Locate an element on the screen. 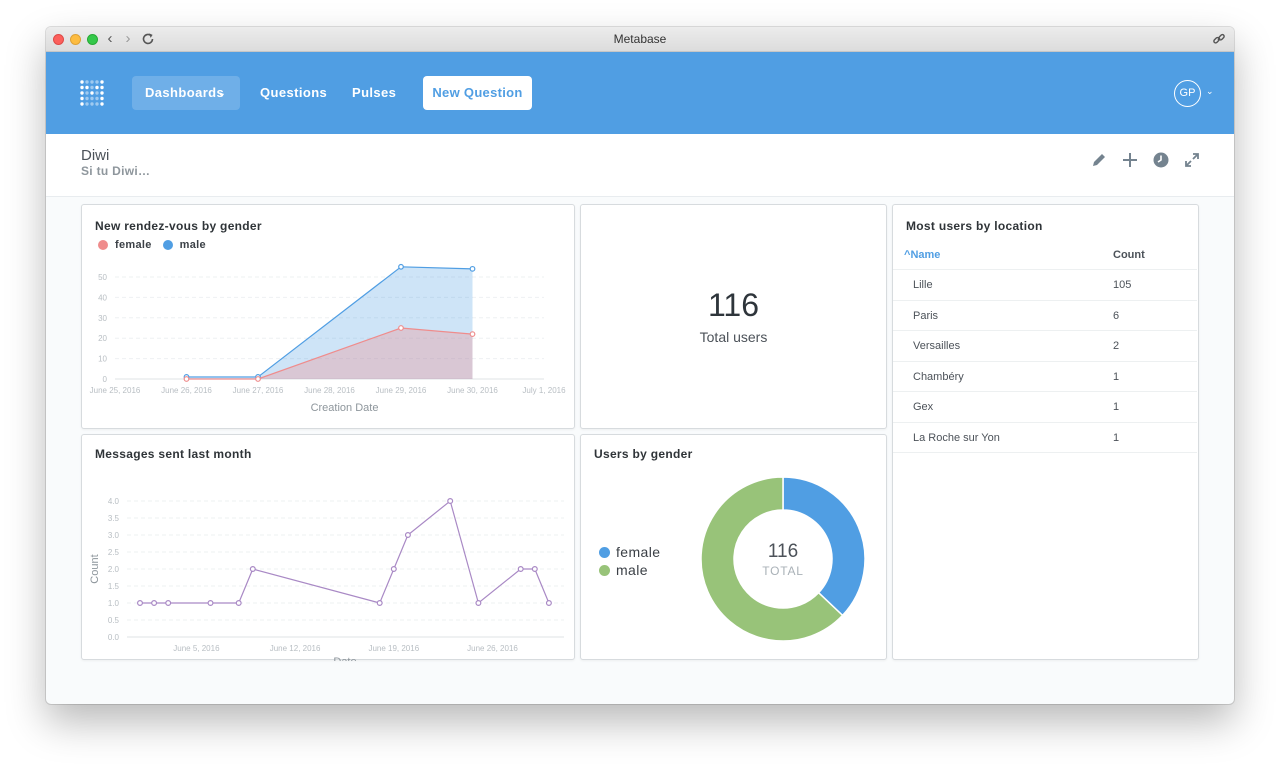 The image size is (1280, 770). table-row: Versailles 2 is located at coordinates (1045, 346).